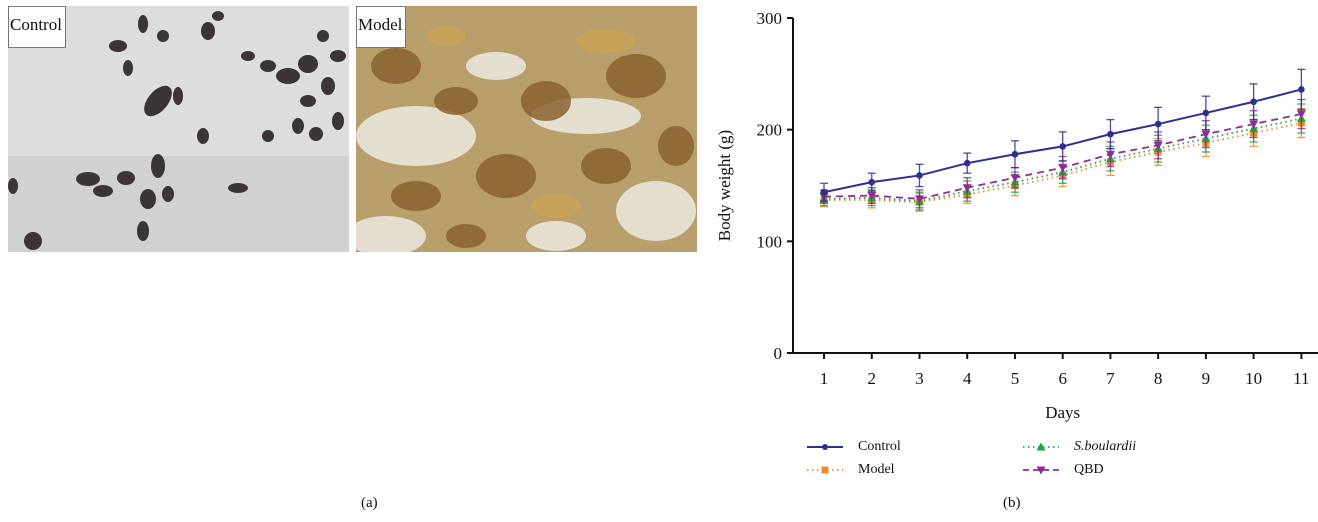 Image resolution: width=1318 pixels, height=522 pixels. I want to click on model-photo: Model, so click(526, 129).